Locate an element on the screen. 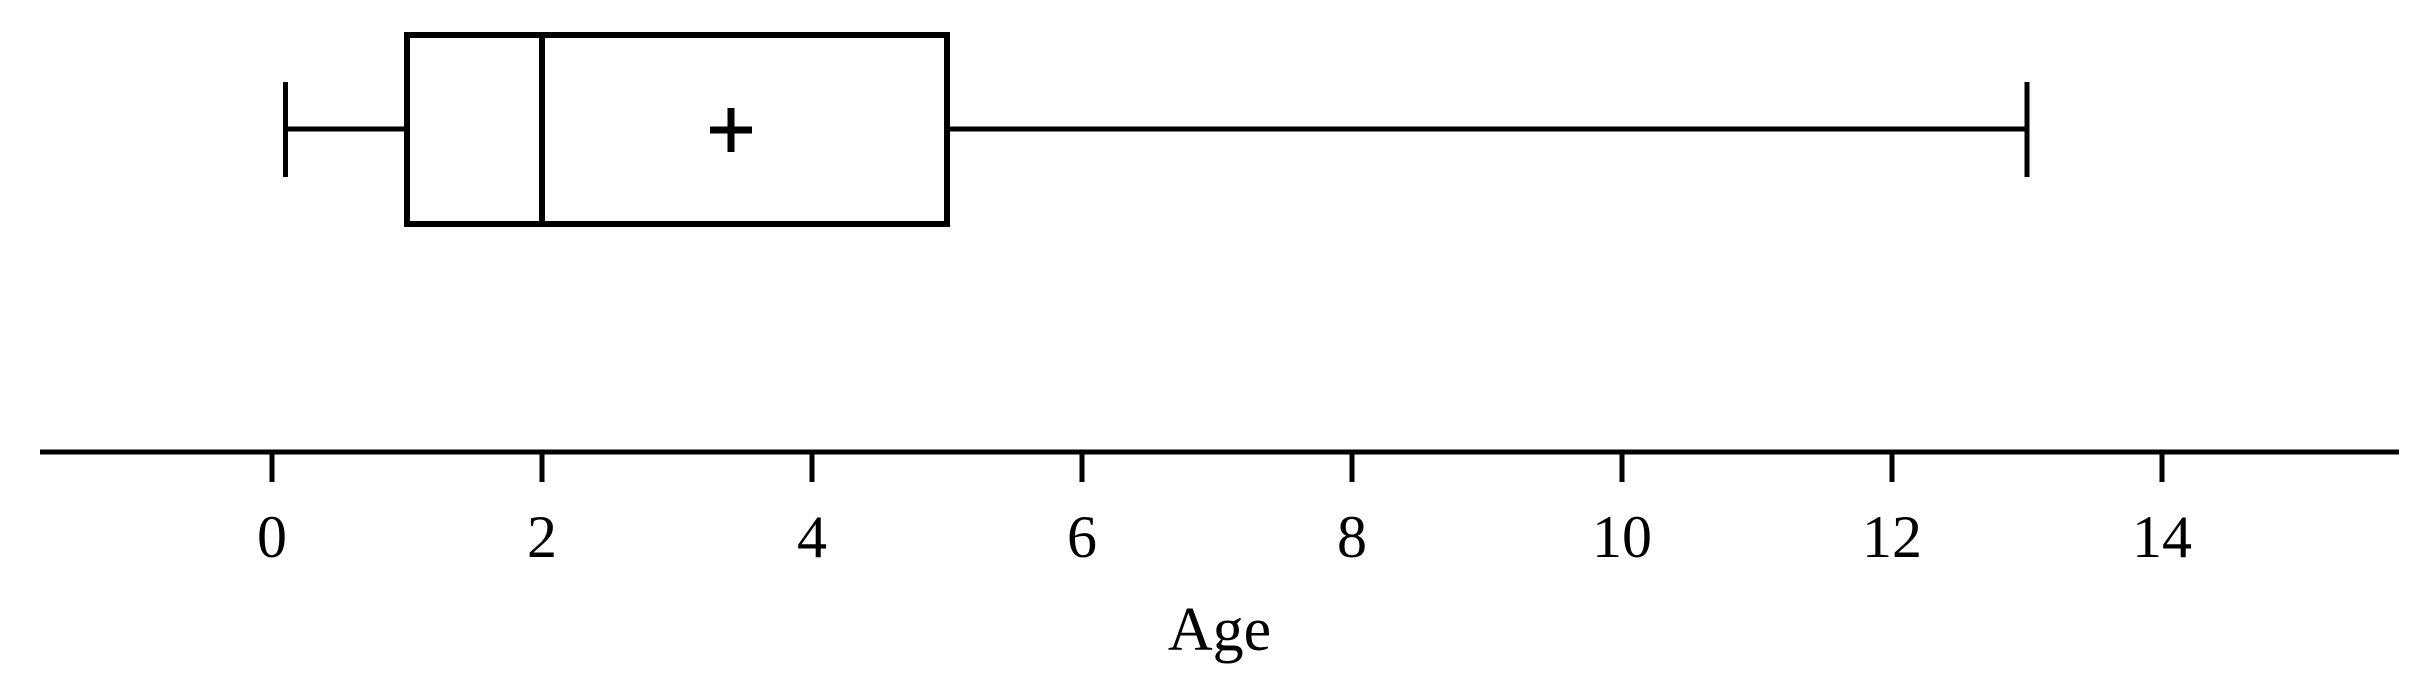  x-axis-label: Age is located at coordinates (1219, 630).